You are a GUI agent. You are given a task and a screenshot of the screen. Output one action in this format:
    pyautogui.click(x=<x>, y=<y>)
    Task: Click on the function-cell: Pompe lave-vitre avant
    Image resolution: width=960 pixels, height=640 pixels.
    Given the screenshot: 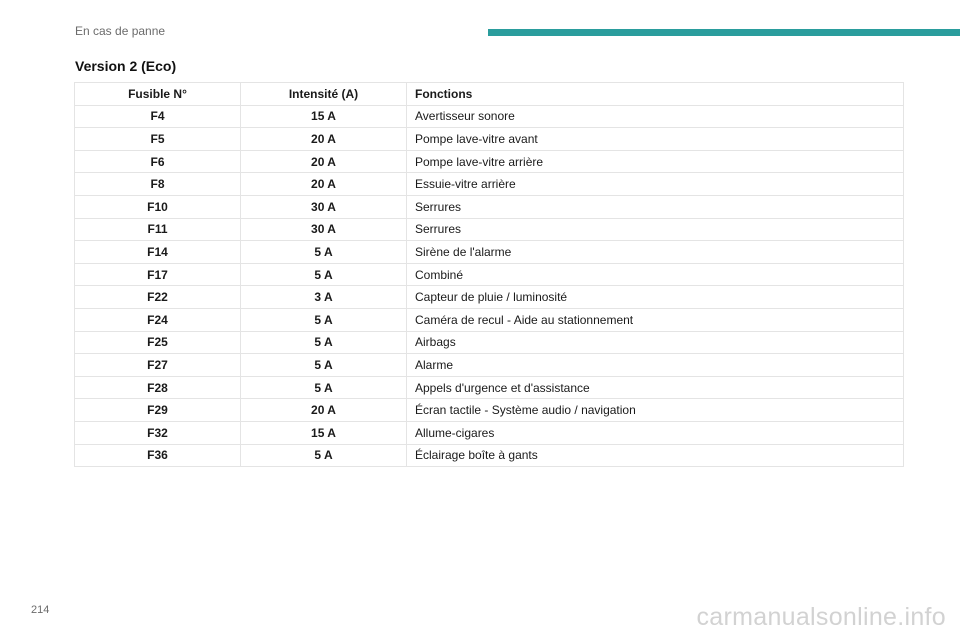 What is the action you would take?
    pyautogui.click(x=655, y=139)
    